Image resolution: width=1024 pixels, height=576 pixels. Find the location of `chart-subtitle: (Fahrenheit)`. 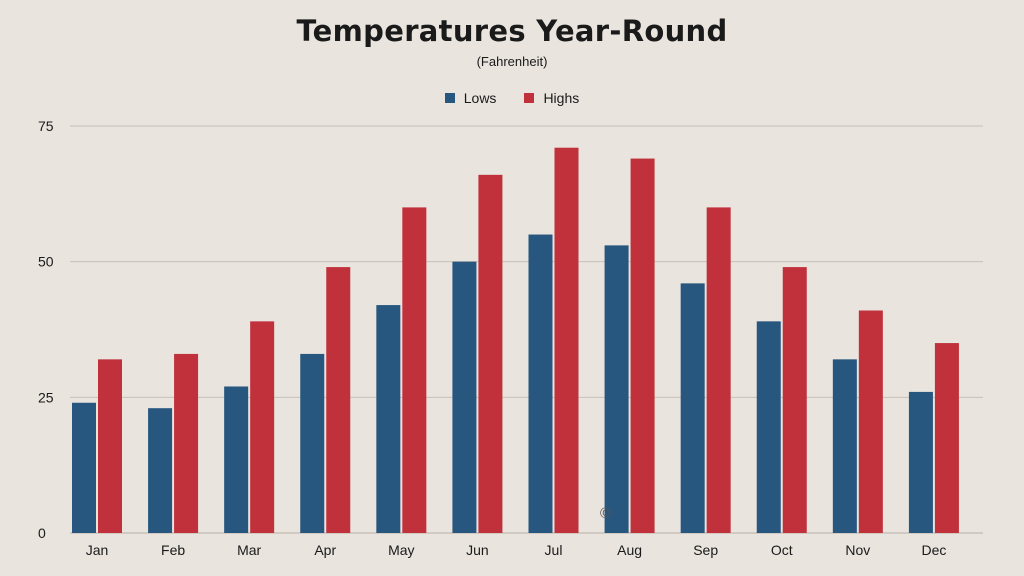

chart-subtitle: (Fahrenheit) is located at coordinates (512, 61).